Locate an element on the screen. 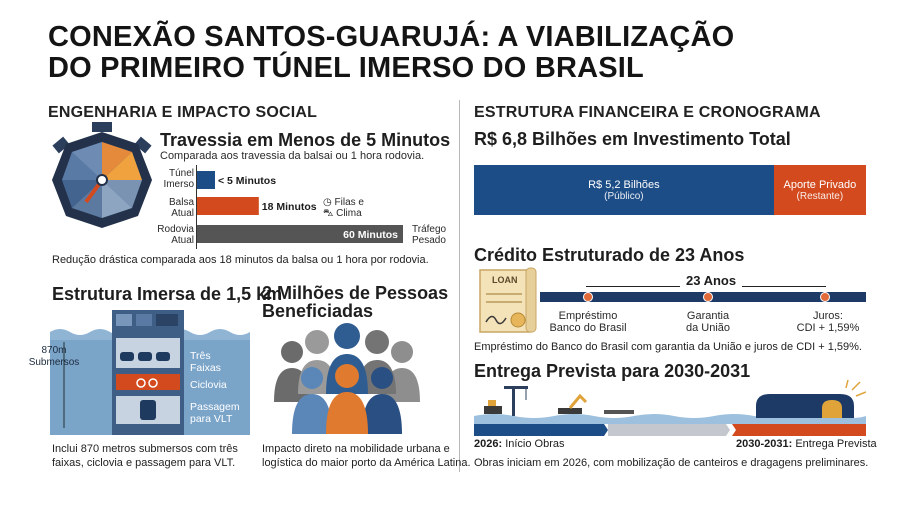 This screenshot has width=906, height=509. bar-label-balsa: Balsa Atual is located at coordinates (181, 208).